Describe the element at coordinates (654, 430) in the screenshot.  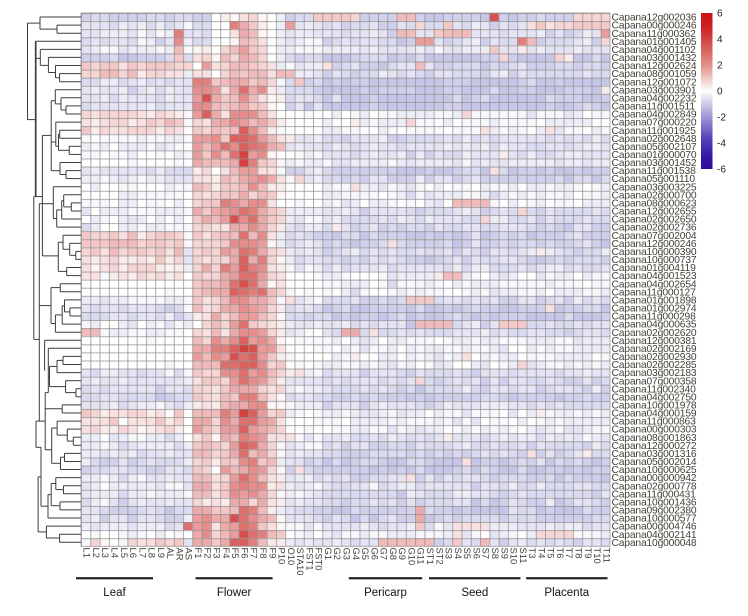
I see `svg-text: Capana00g000303` at that location.